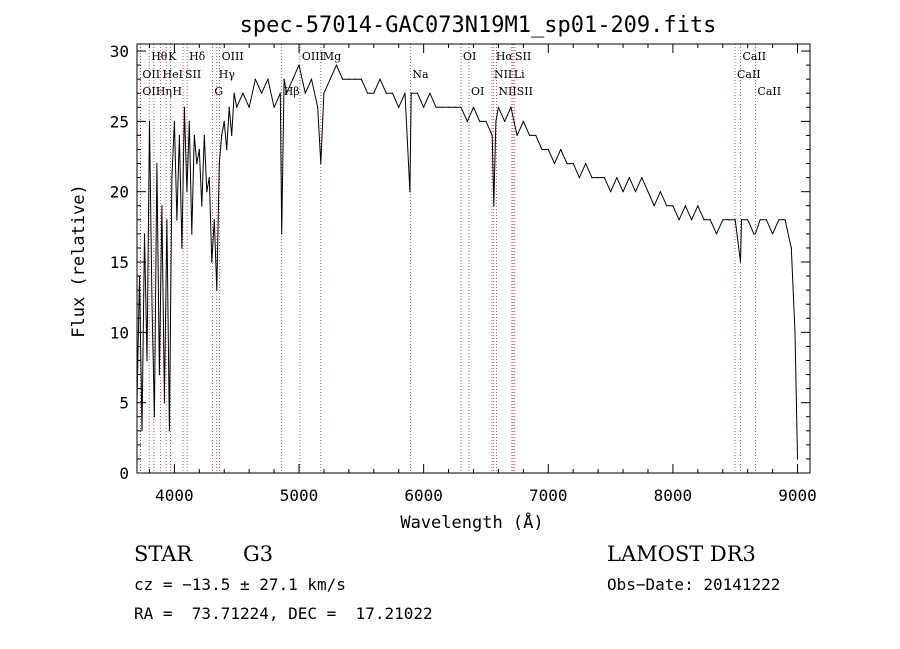 The height and width of the screenshot is (649, 900). What do you see at coordinates (283, 613) in the screenshot?
I see `coordinates: RA = 73.71224, DEC = 17.21022` at bounding box center [283, 613].